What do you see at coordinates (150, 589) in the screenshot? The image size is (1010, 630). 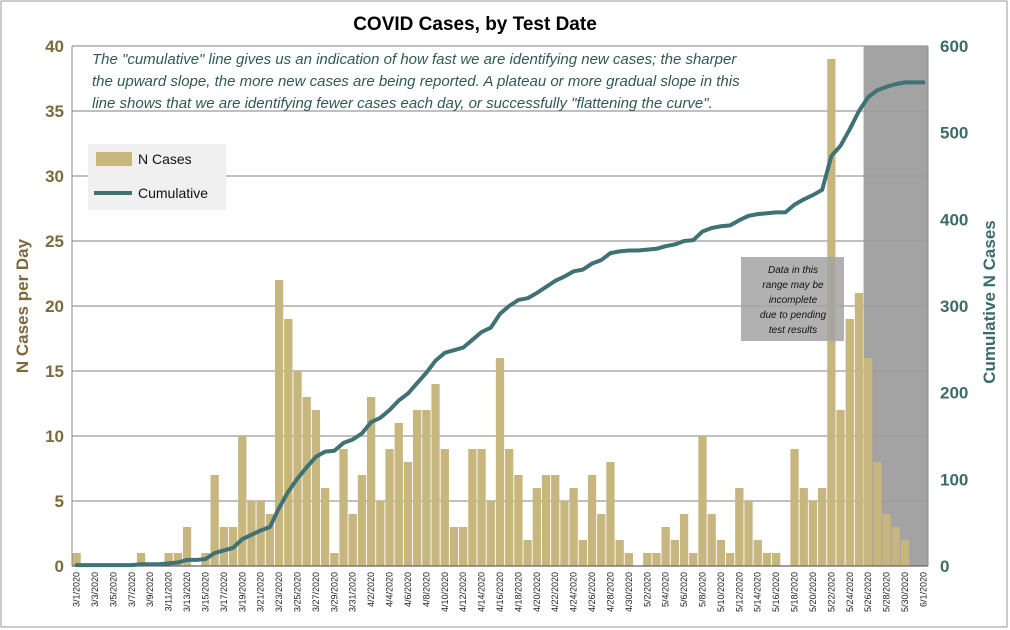 I see `x-tick-label: 3/9/2020` at bounding box center [150, 589].